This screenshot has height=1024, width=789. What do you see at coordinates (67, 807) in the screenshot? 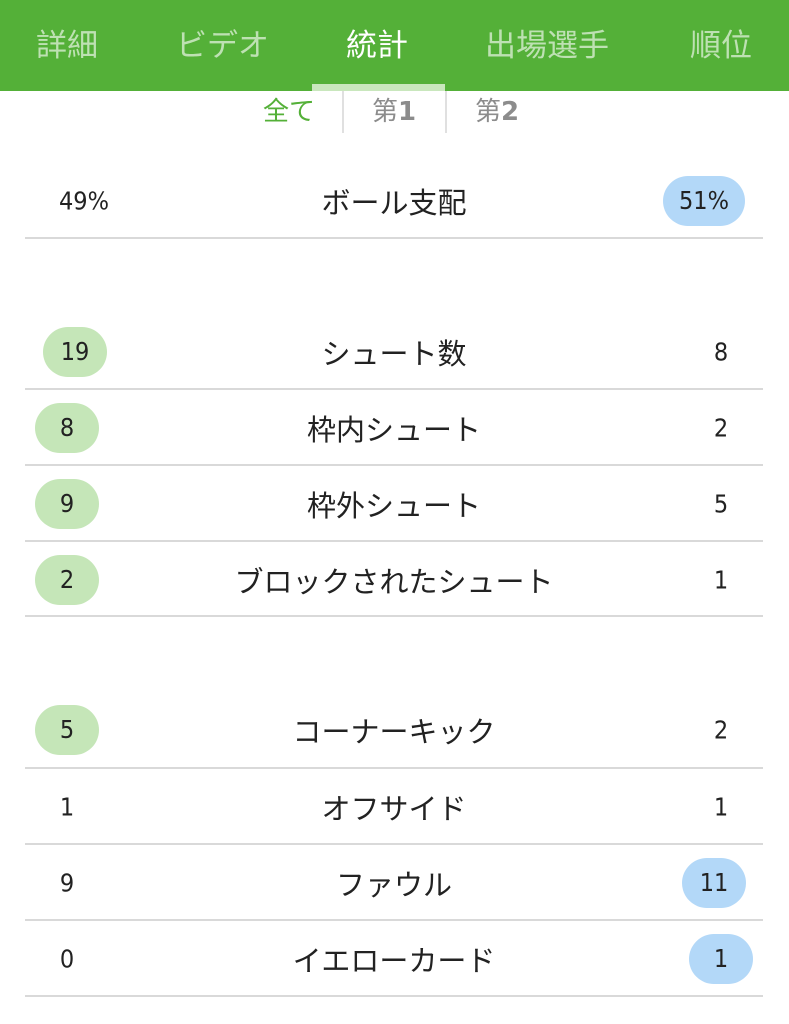
I see `home-value: 1` at bounding box center [67, 807].